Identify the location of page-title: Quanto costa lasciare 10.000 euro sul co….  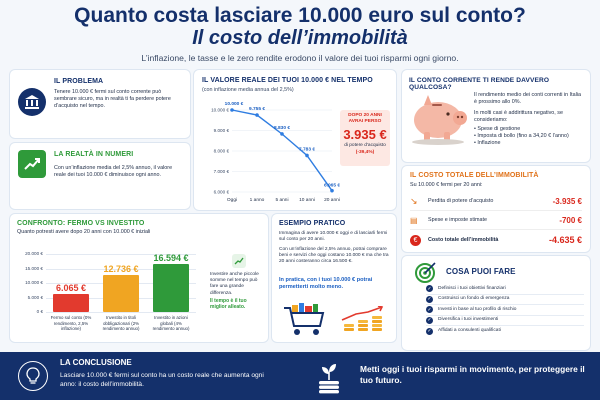
(300, 15).